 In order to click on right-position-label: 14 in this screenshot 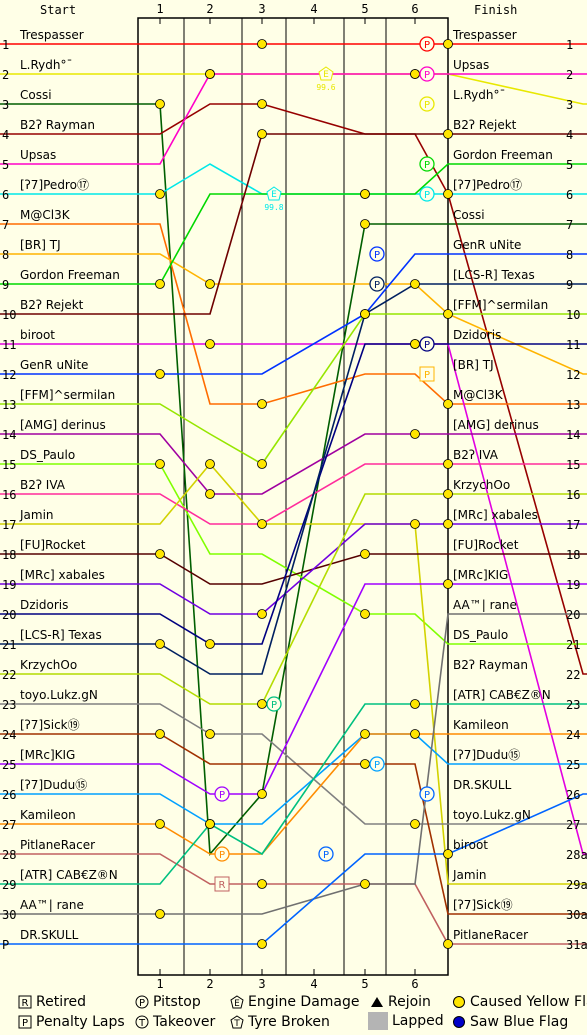, I will do `click(573, 435)`.